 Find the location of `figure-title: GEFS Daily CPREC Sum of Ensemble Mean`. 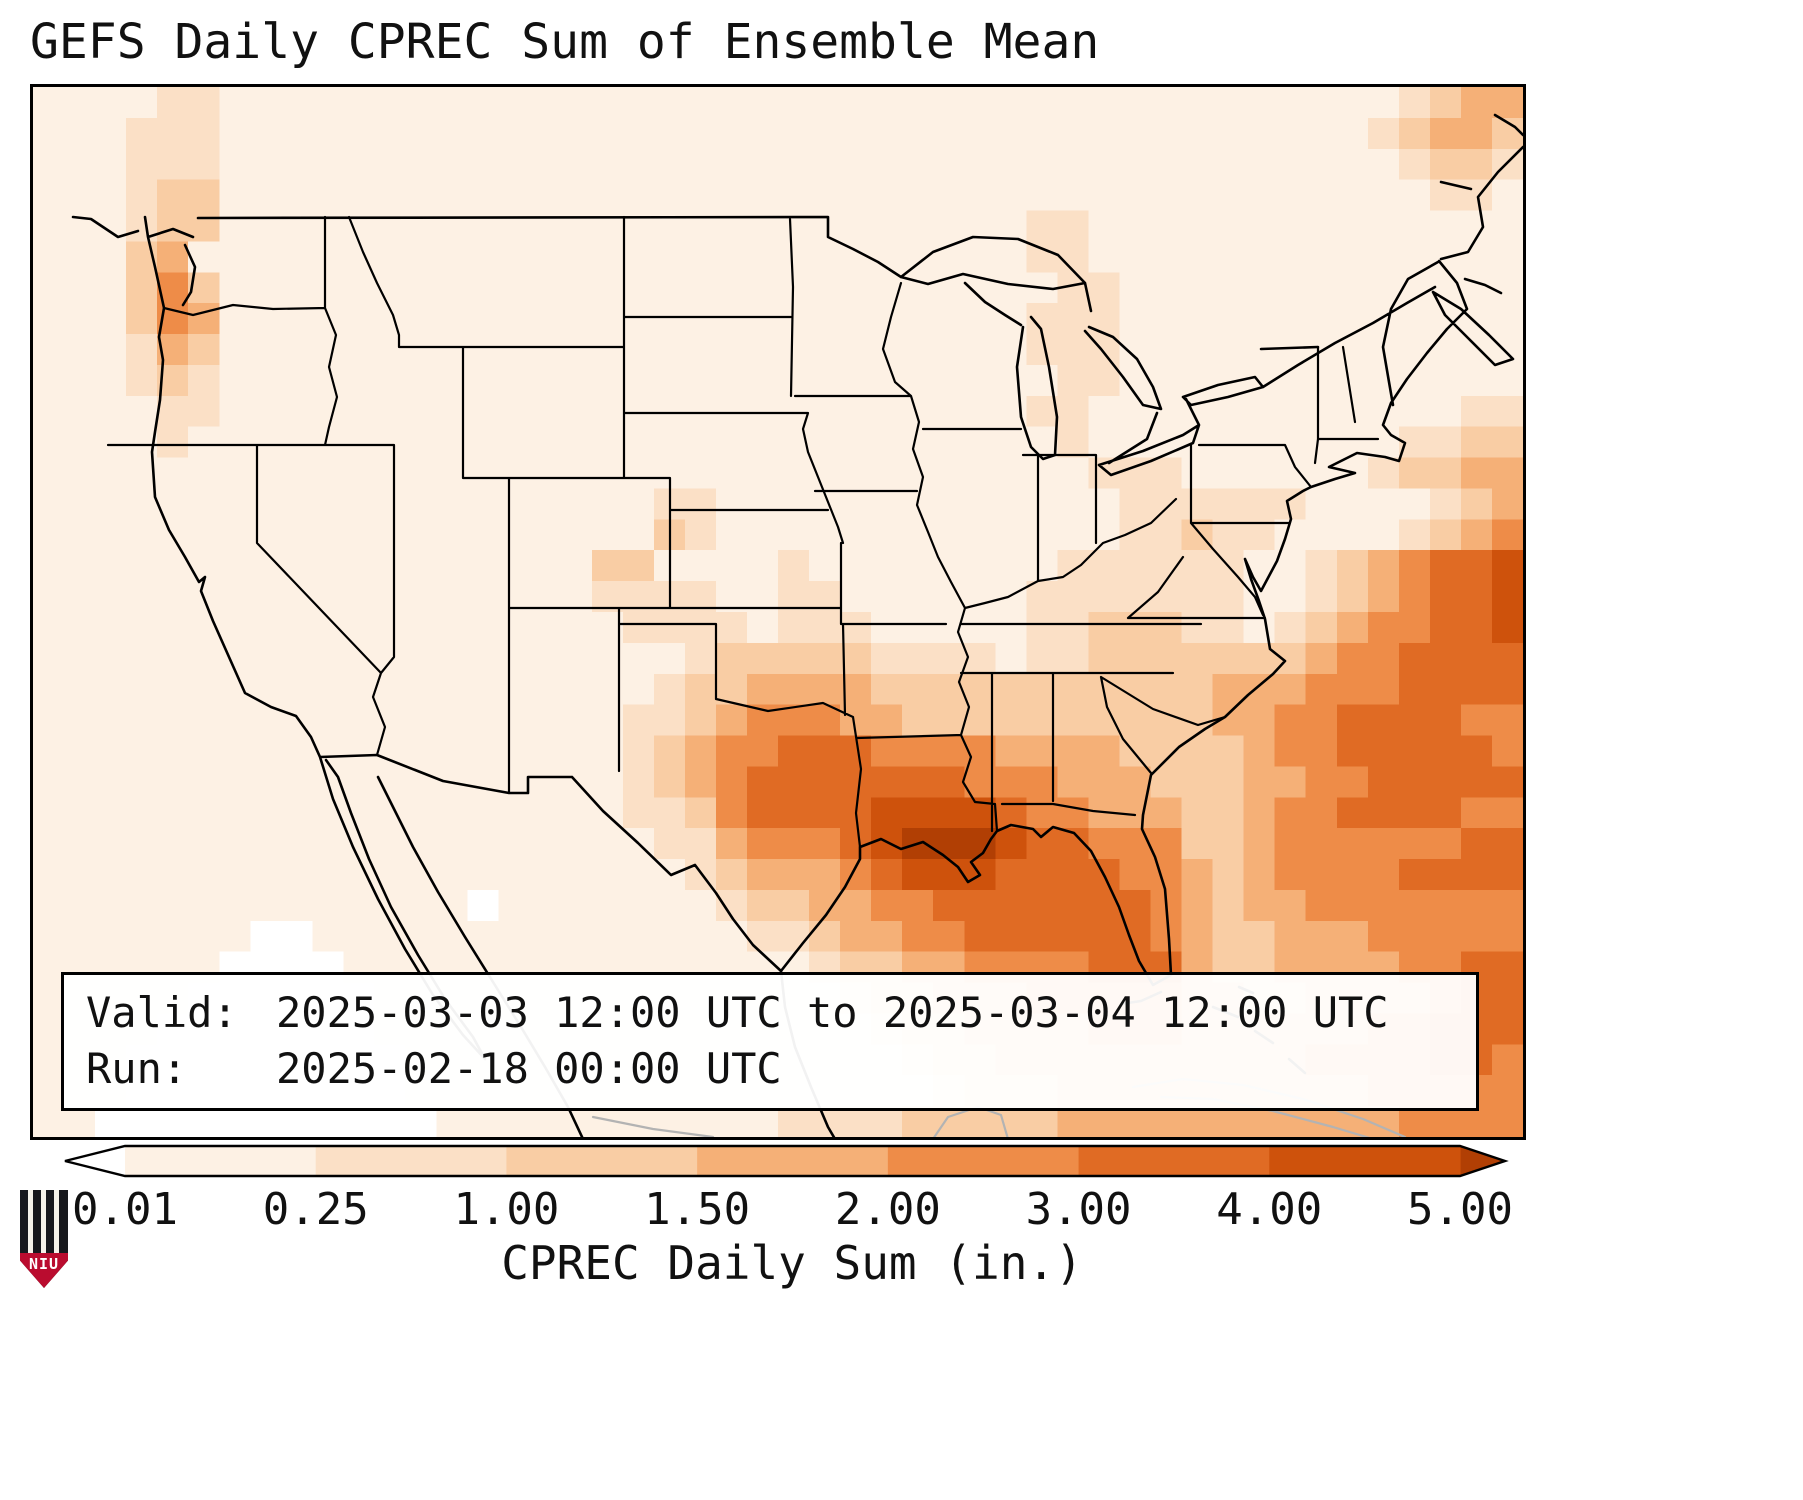

figure-title: GEFS Daily CPREC Sum of Ensemble Mean is located at coordinates (565, 42).